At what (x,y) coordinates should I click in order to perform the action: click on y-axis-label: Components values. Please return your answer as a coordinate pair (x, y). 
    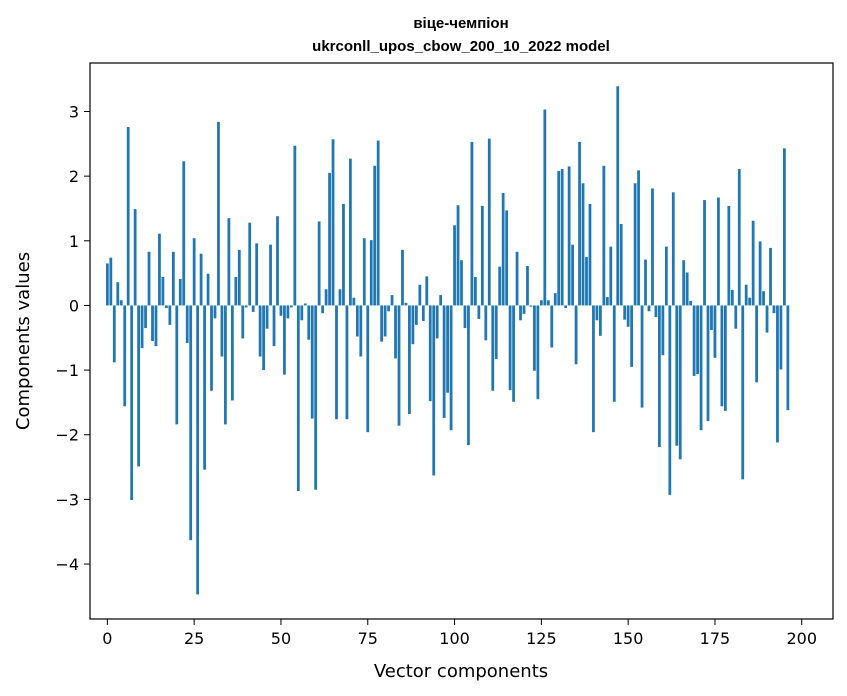
    Looking at the image, I should click on (23, 341).